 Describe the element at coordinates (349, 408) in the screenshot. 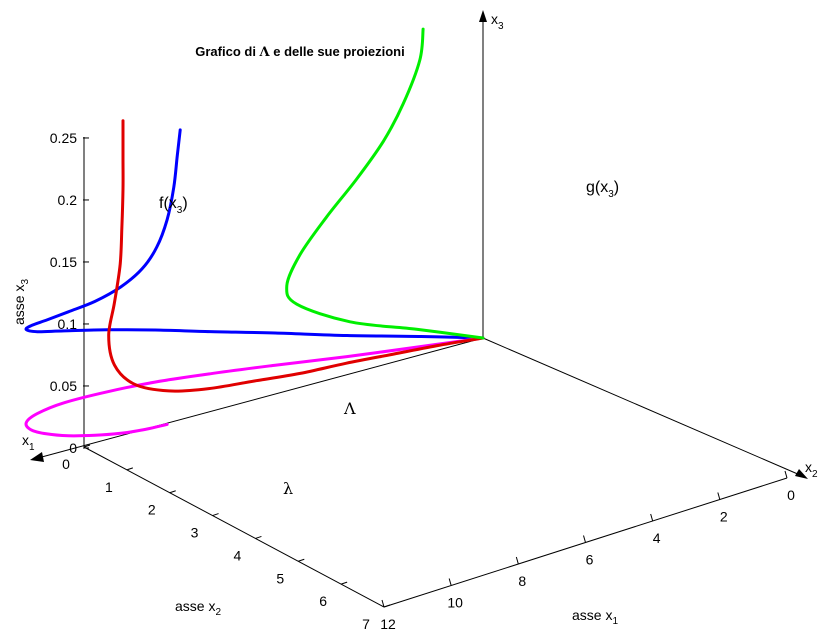

I see `lambda-capital-series-label: Λ` at that location.